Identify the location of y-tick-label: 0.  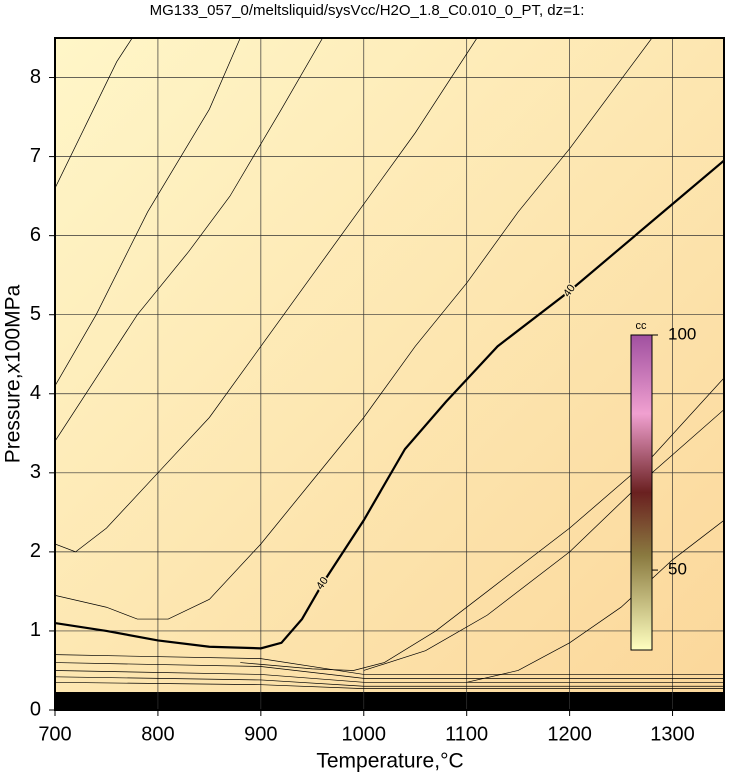
(35, 709).